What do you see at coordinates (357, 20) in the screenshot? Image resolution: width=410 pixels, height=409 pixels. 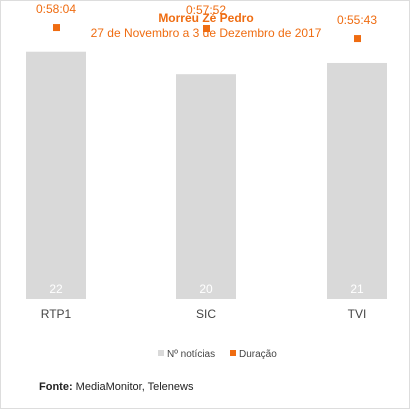 I see `duration-label-tvi: 0:55:43` at bounding box center [357, 20].